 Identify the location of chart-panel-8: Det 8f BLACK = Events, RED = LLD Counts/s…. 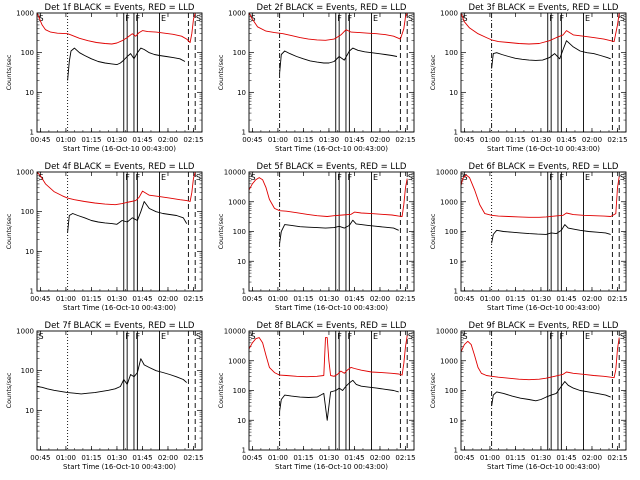
(316, 396).